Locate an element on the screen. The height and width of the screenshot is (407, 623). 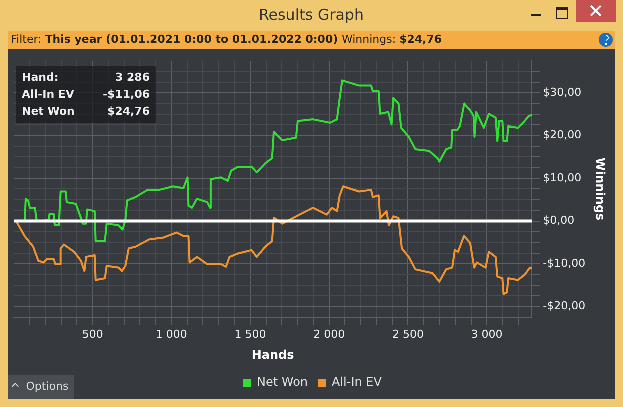
x-tick-label: 1 000 is located at coordinates (172, 334).